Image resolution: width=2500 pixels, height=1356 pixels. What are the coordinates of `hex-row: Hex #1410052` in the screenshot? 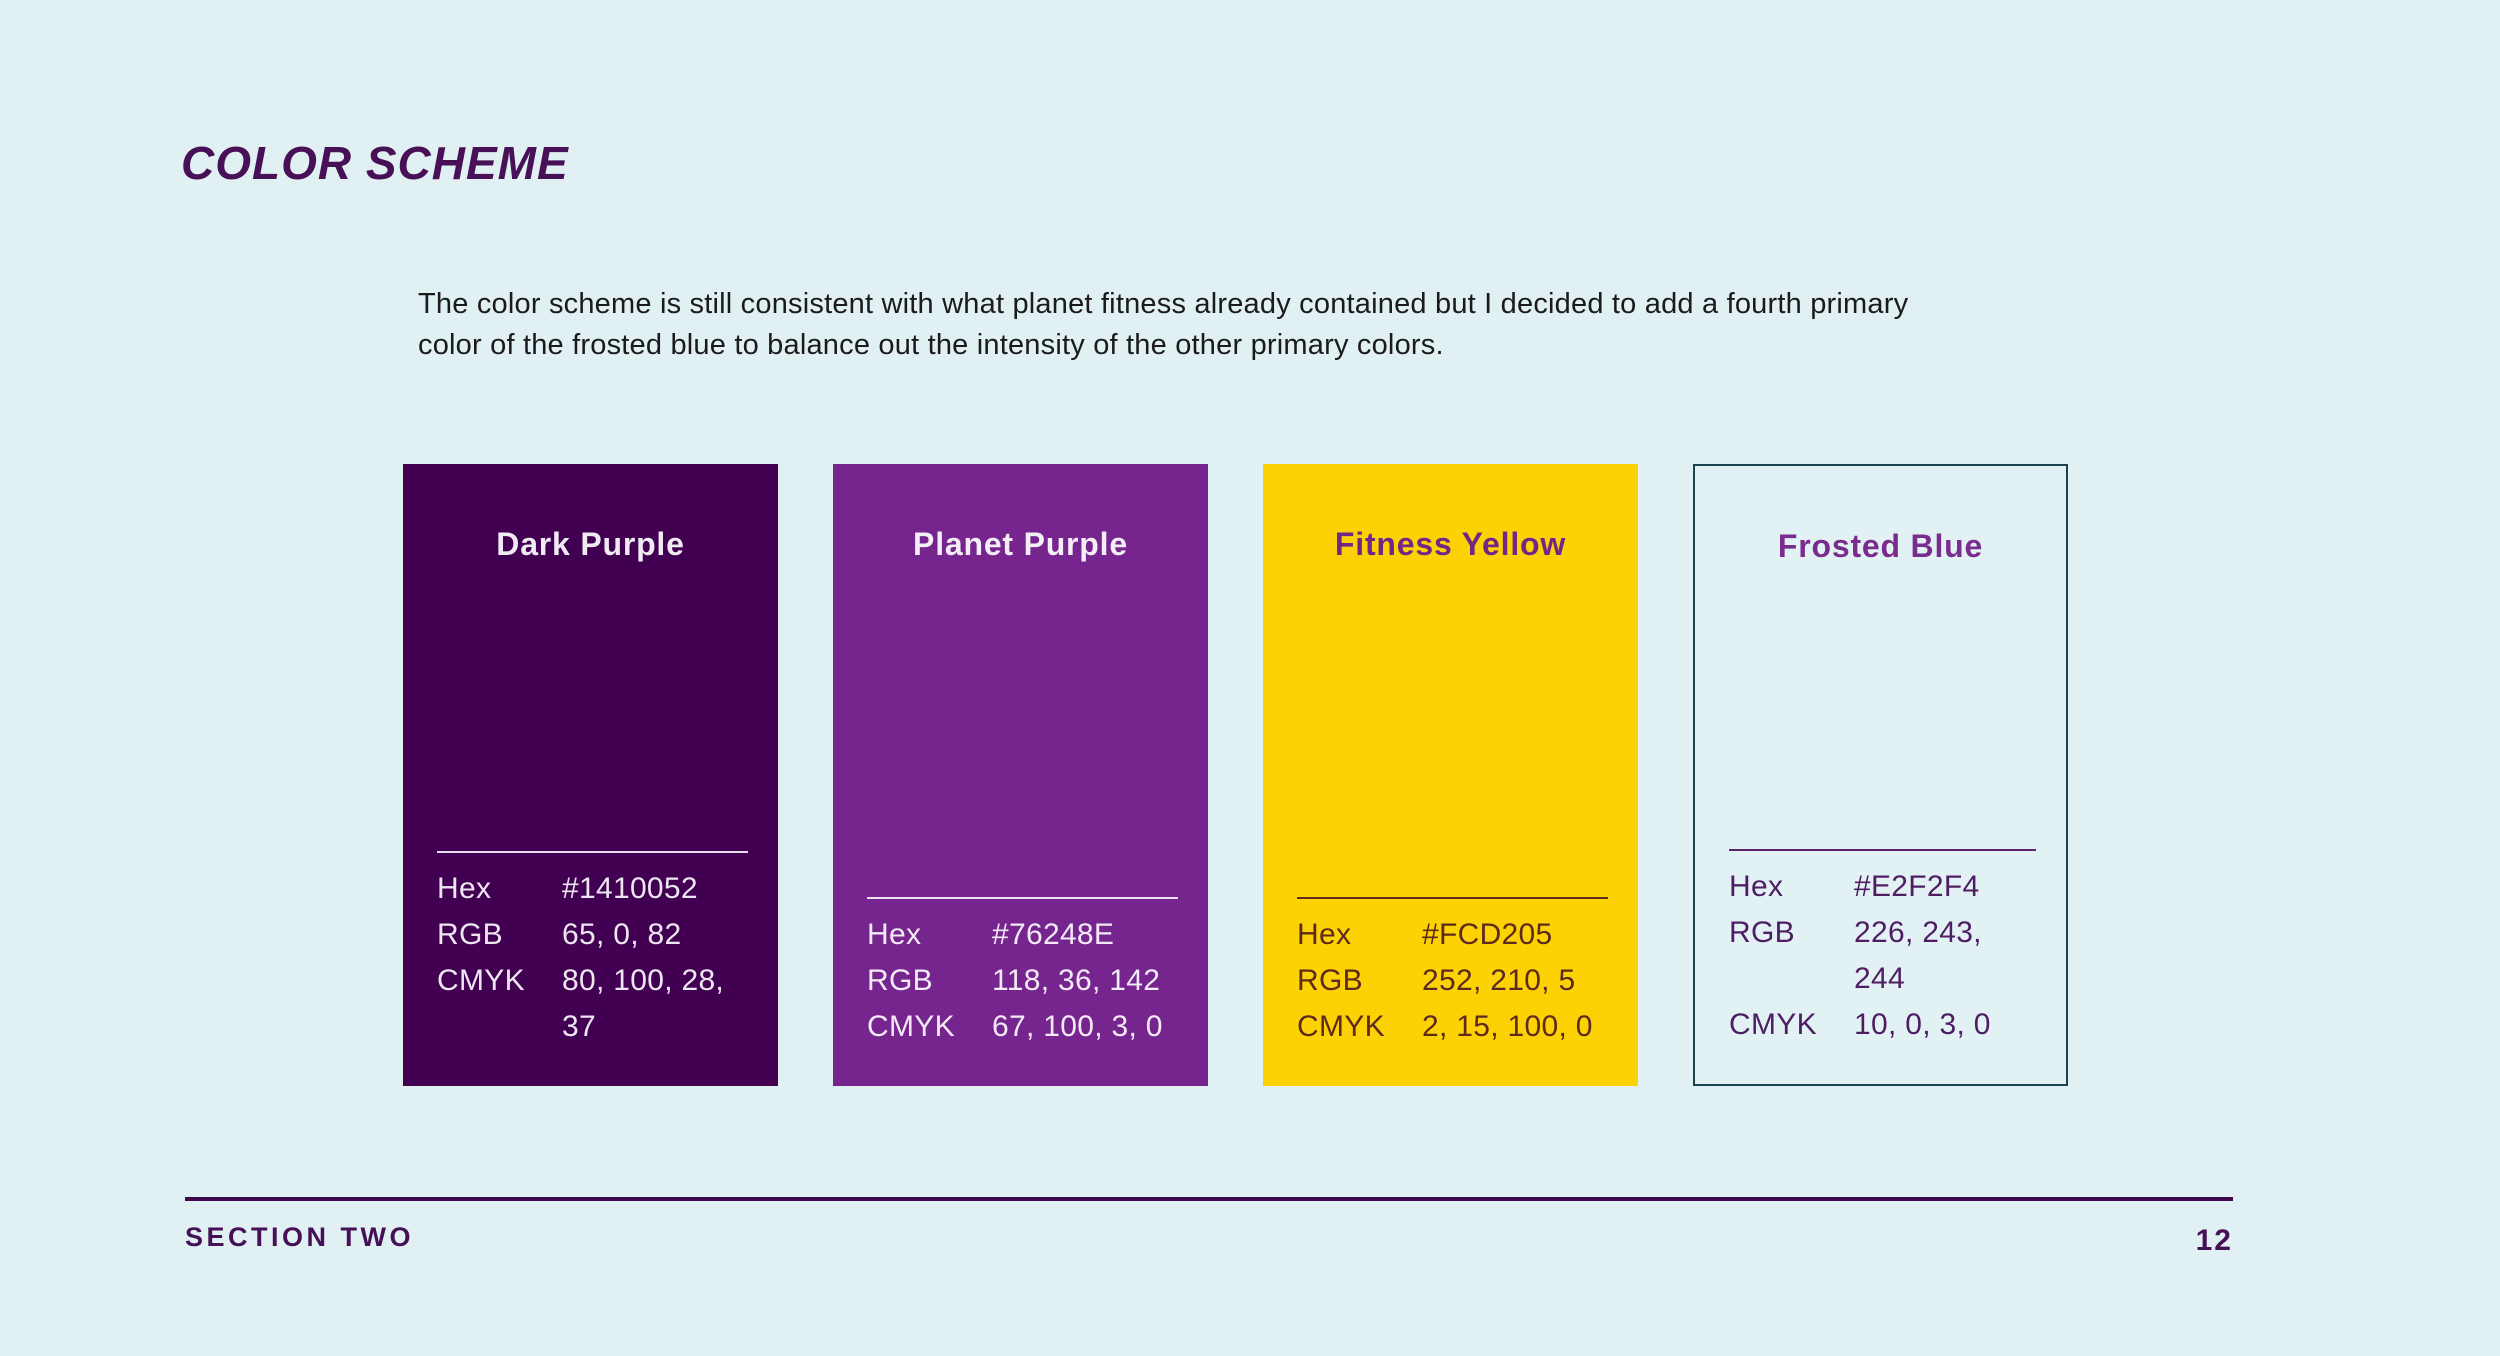 It's located at (592, 889).